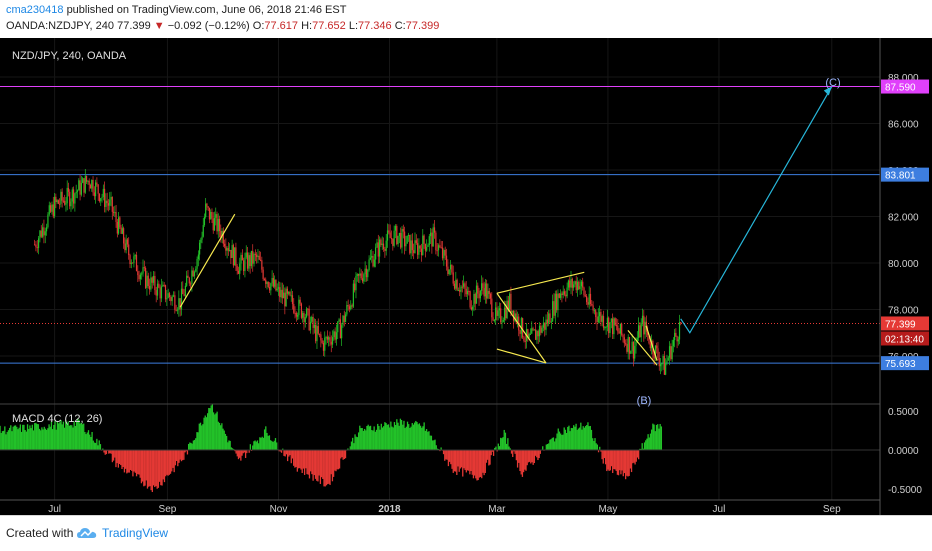  Describe the element at coordinates (607, 509) in the screenshot. I see `time-tick-label: May` at that location.